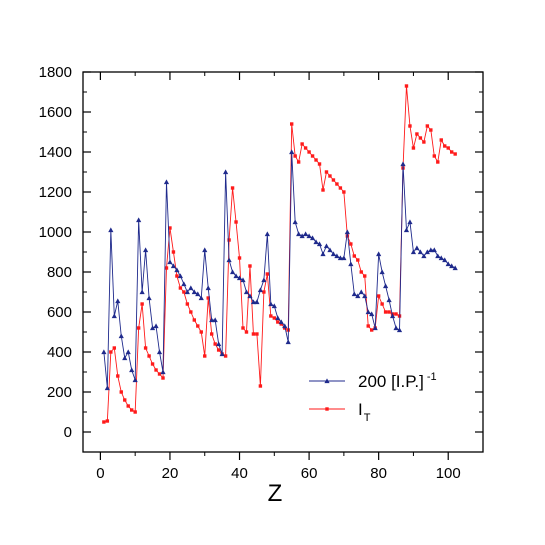 The image size is (545, 545). I want to click on x-tick-label: 20, so click(170, 473).